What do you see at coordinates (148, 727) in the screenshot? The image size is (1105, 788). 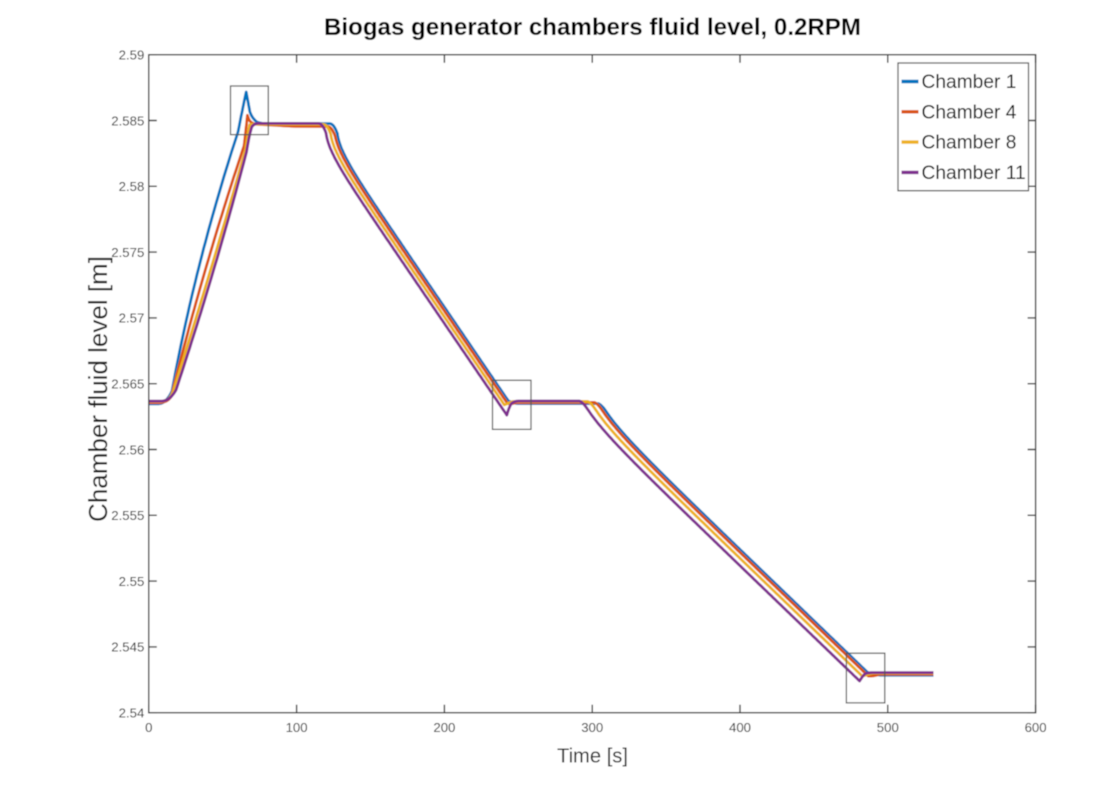 I see `svg-text: 0` at bounding box center [148, 727].